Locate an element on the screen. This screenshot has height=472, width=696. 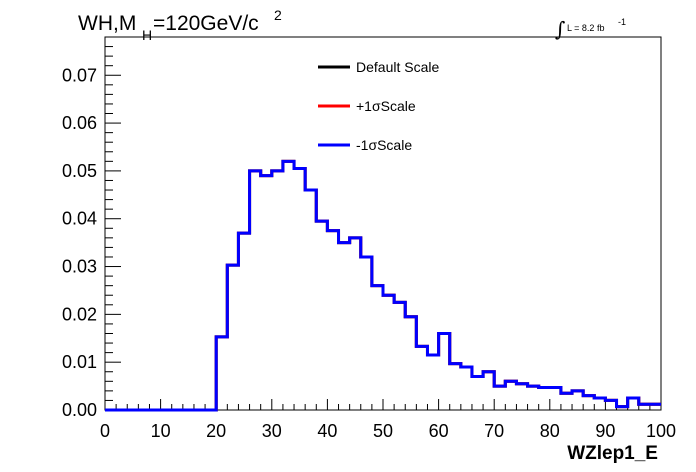
y-tick-label: 0.00 is located at coordinates (79, 410).